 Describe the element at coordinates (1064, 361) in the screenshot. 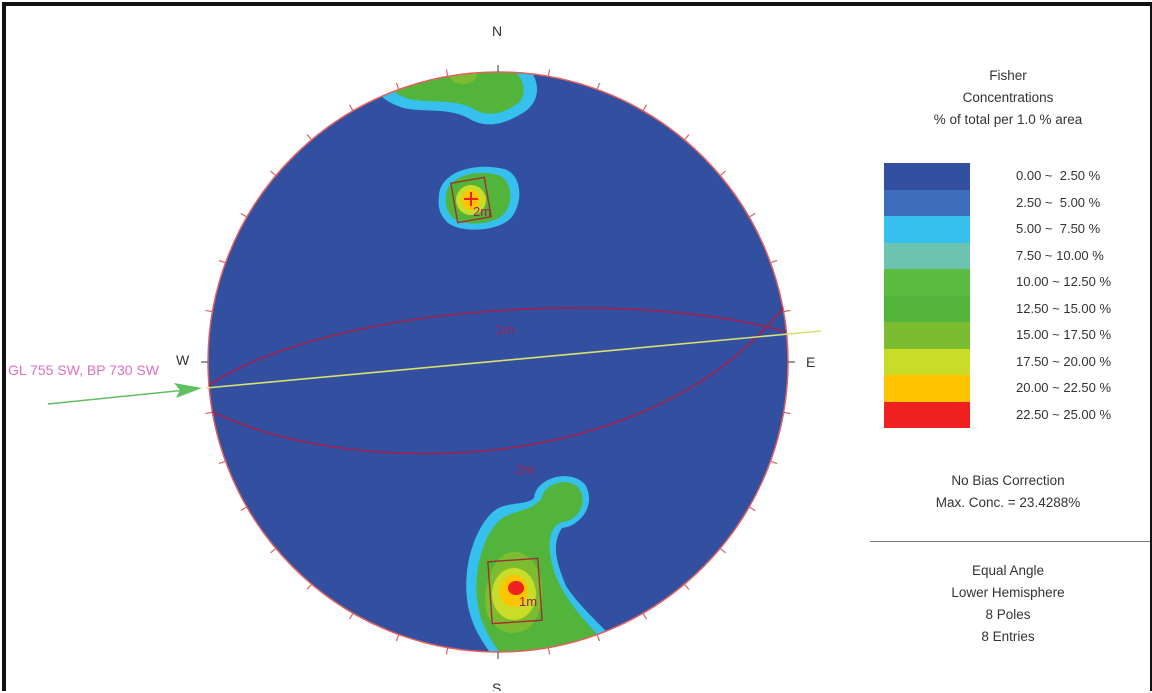

I see `legend-label-7: 17.50 ~ 20.00 %` at that location.